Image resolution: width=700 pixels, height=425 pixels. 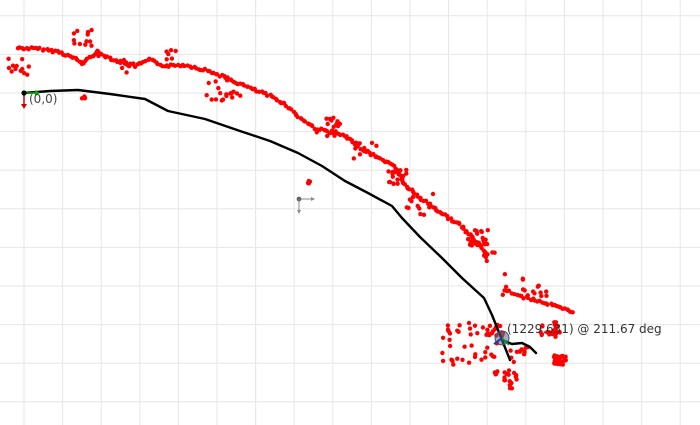 I want to click on origin-axes-icon, so click(x=30, y=99).